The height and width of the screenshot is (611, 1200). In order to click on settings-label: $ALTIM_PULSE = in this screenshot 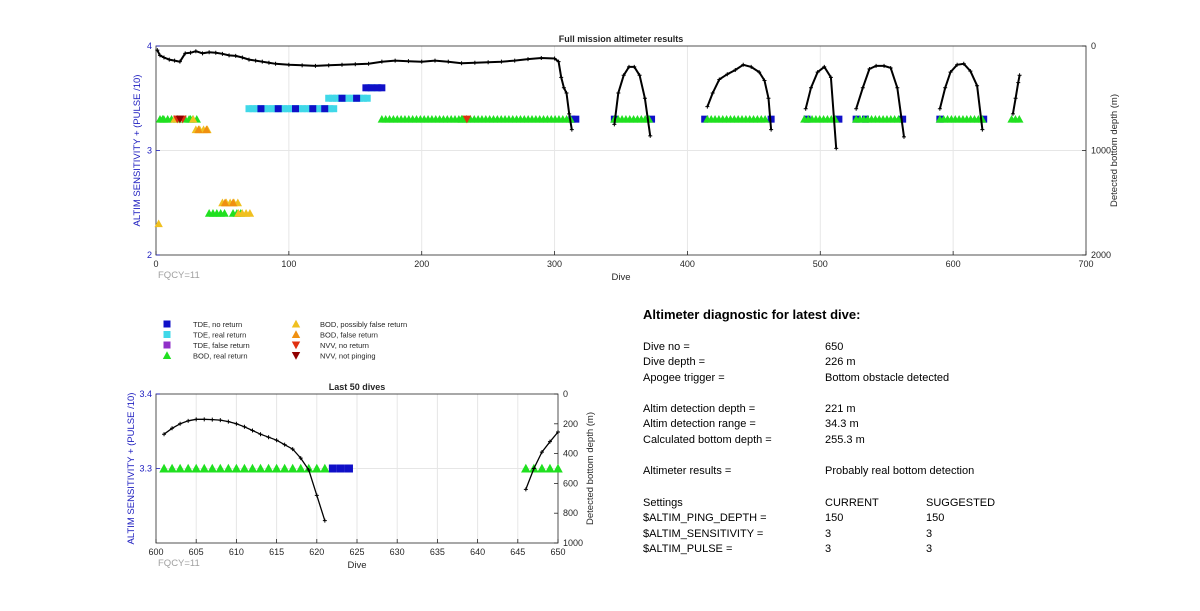, I will do `click(688, 549)`.